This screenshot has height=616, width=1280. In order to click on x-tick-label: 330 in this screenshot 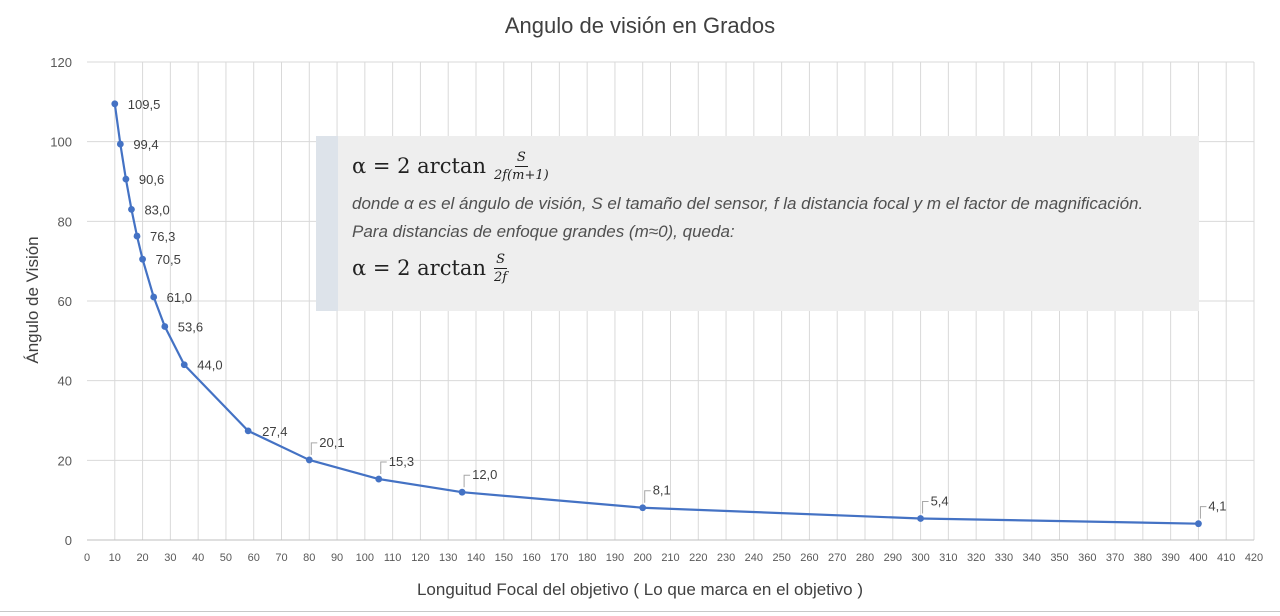, I will do `click(1004, 558)`.